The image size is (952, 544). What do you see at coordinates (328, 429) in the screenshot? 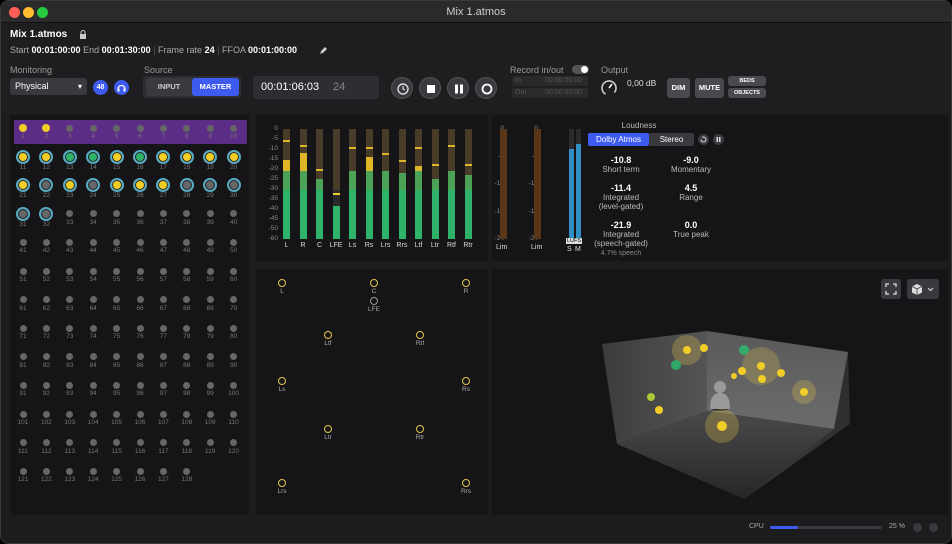
I see `speaker-ltr` at bounding box center [328, 429].